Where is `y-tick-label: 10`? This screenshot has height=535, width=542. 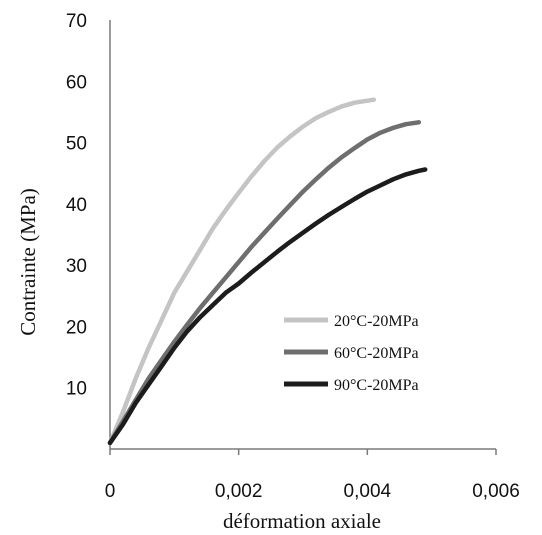 y-tick-label: 10 is located at coordinates (76, 389).